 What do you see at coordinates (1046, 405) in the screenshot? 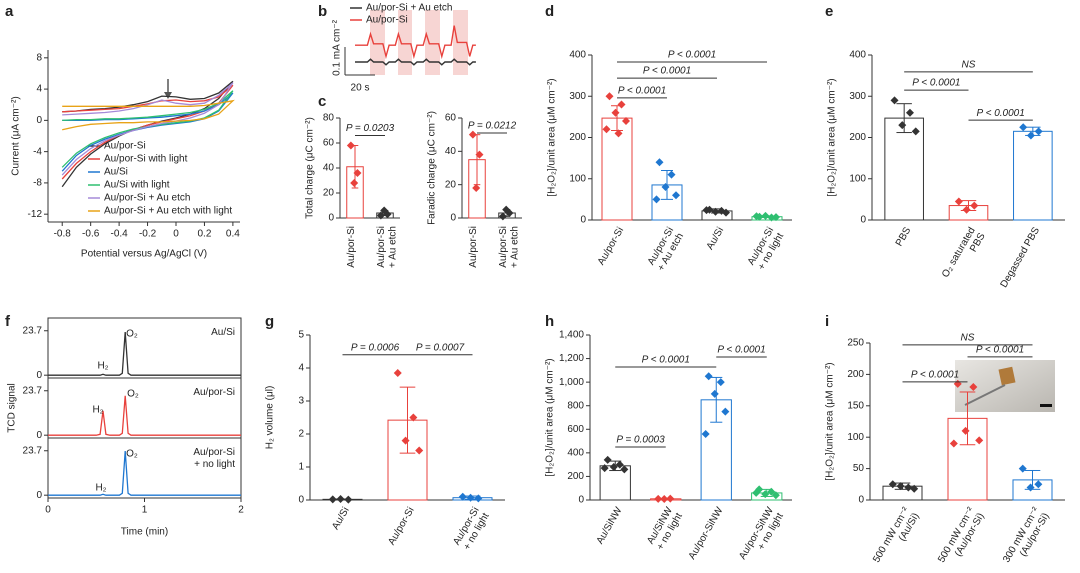
I see `inset-scale-bar` at bounding box center [1046, 405].